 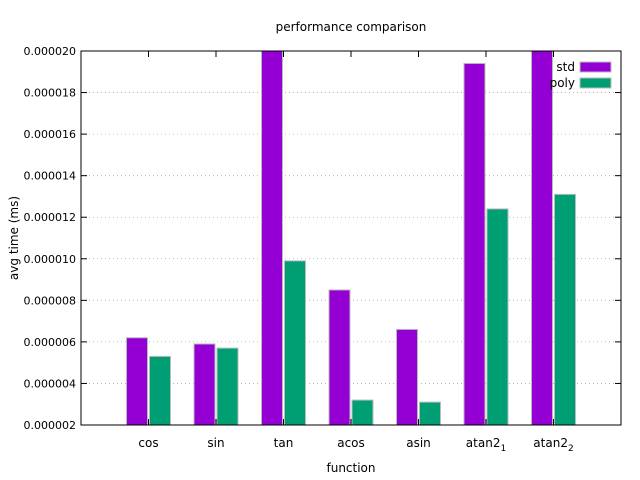 I want to click on x-tick-label: cos, so click(x=148, y=443).